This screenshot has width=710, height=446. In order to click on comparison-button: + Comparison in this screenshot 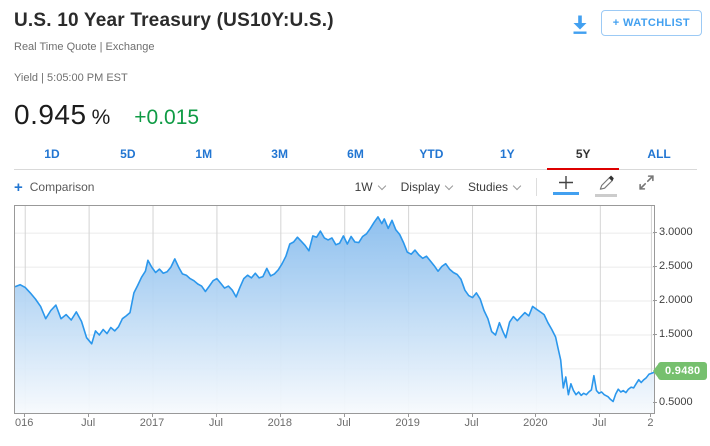, I will do `click(54, 187)`.